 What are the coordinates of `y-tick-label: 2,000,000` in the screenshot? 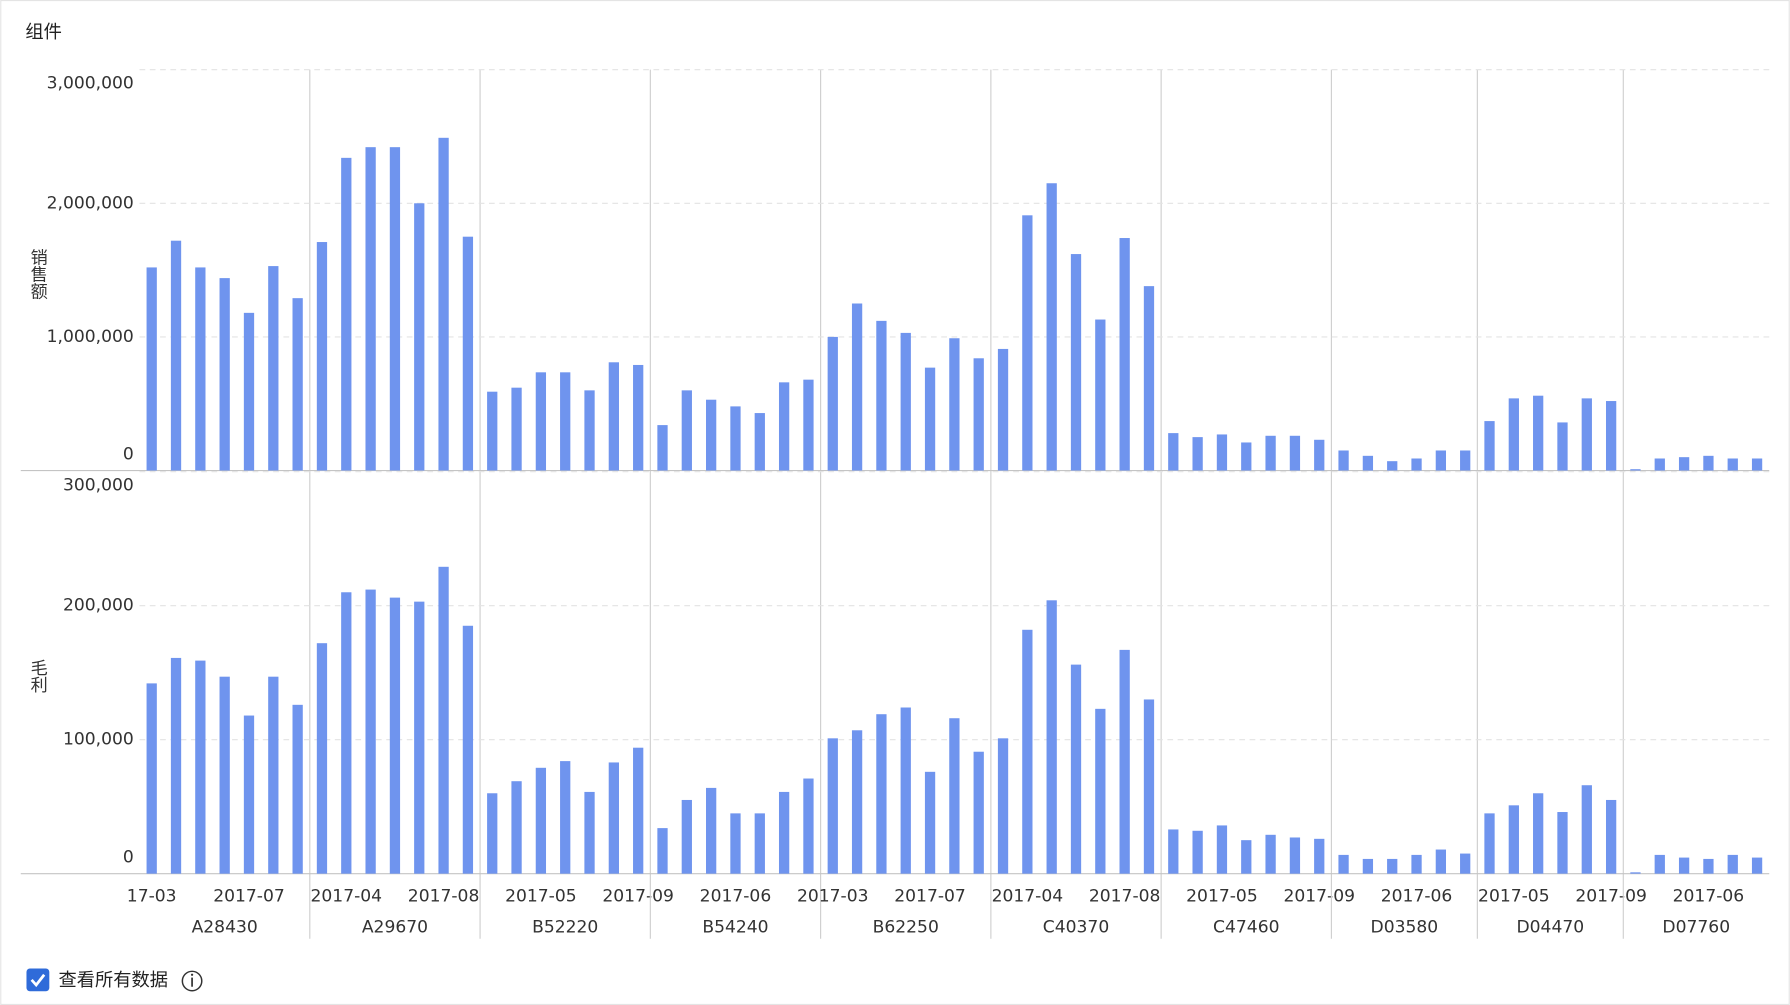 It's located at (90, 203).